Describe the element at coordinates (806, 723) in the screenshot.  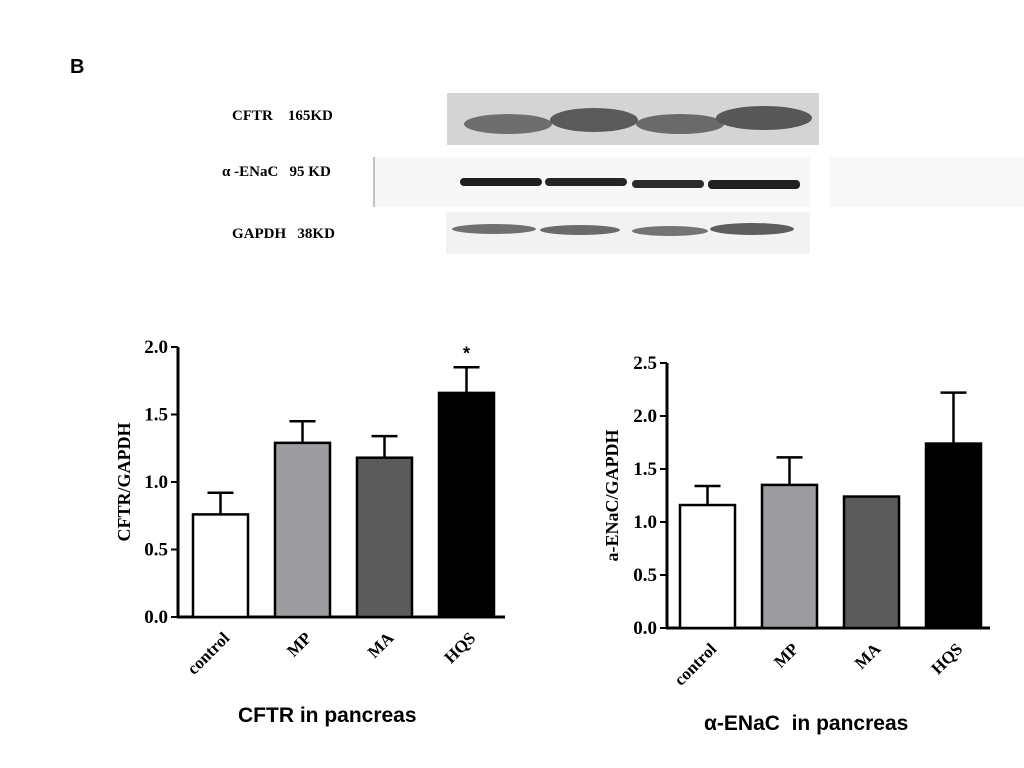
I see `chart2-caption: α-ENaC in pancreas` at that location.